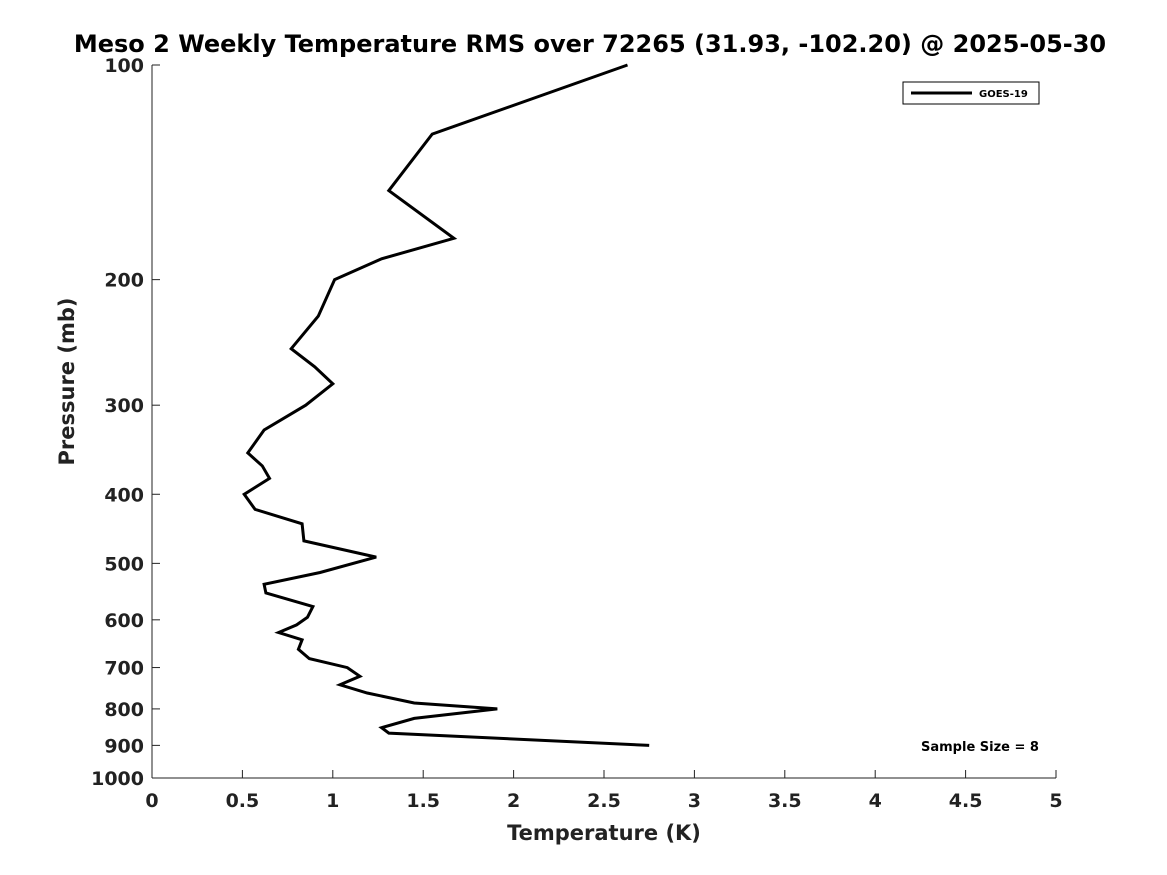 The height and width of the screenshot is (875, 1167). What do you see at coordinates (980, 747) in the screenshot?
I see `sample-size-annotation: Sample Size = 8` at bounding box center [980, 747].